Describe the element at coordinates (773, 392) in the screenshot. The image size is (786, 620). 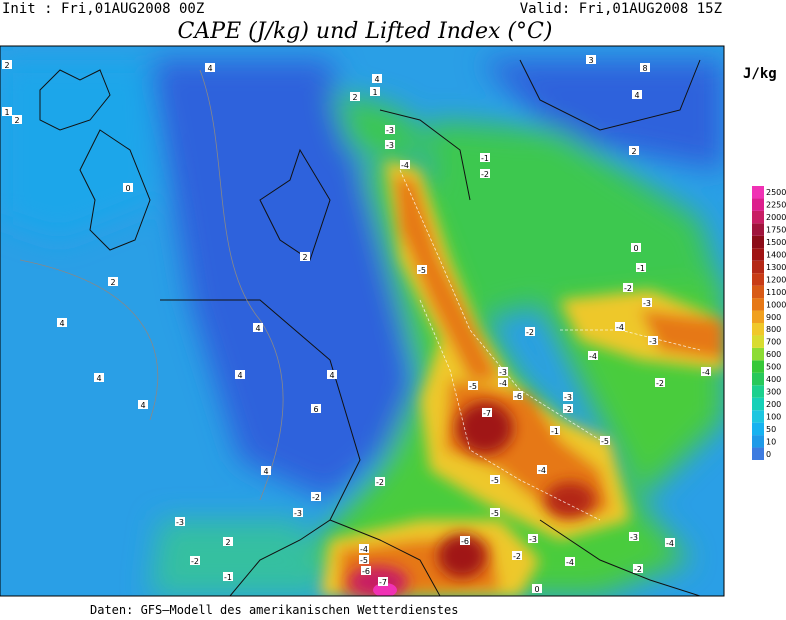
I see `colorbar-label: 300` at that location.